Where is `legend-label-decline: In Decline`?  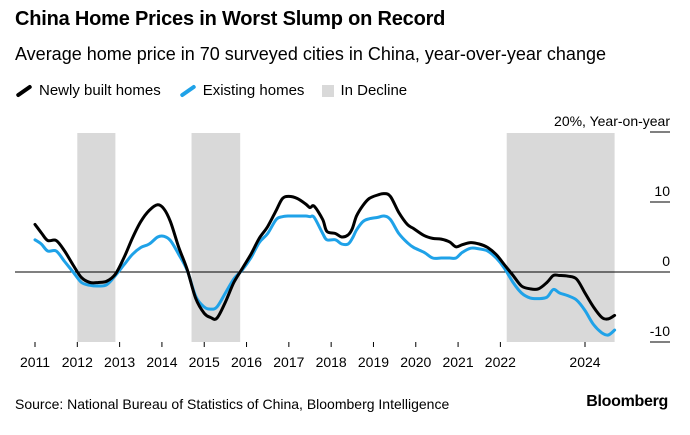
legend-label-decline: In Decline is located at coordinates (374, 90).